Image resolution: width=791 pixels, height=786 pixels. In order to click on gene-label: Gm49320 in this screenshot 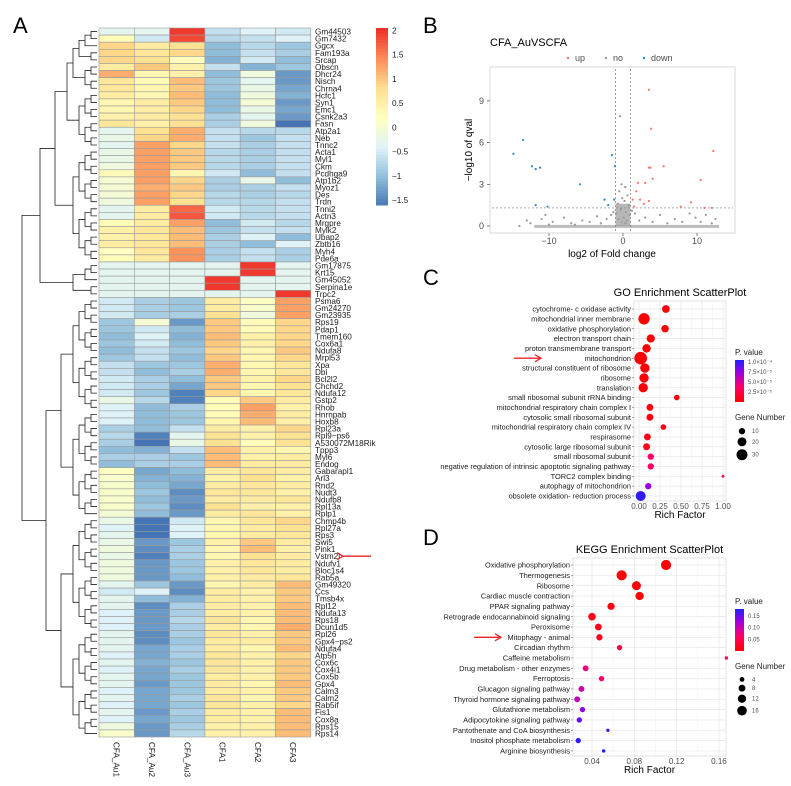, I will do `click(333, 585)`.